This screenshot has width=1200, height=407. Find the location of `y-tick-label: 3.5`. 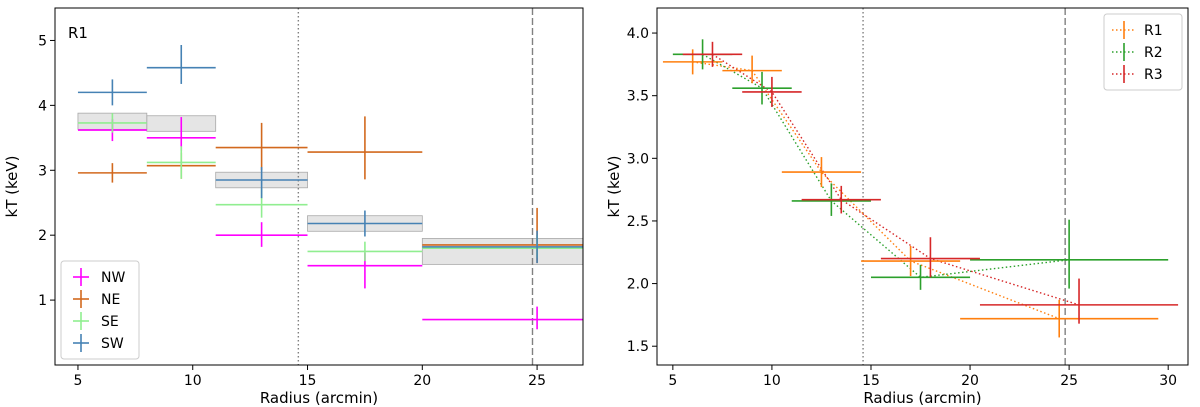

y-tick-label: 3.5 is located at coordinates (638, 97).